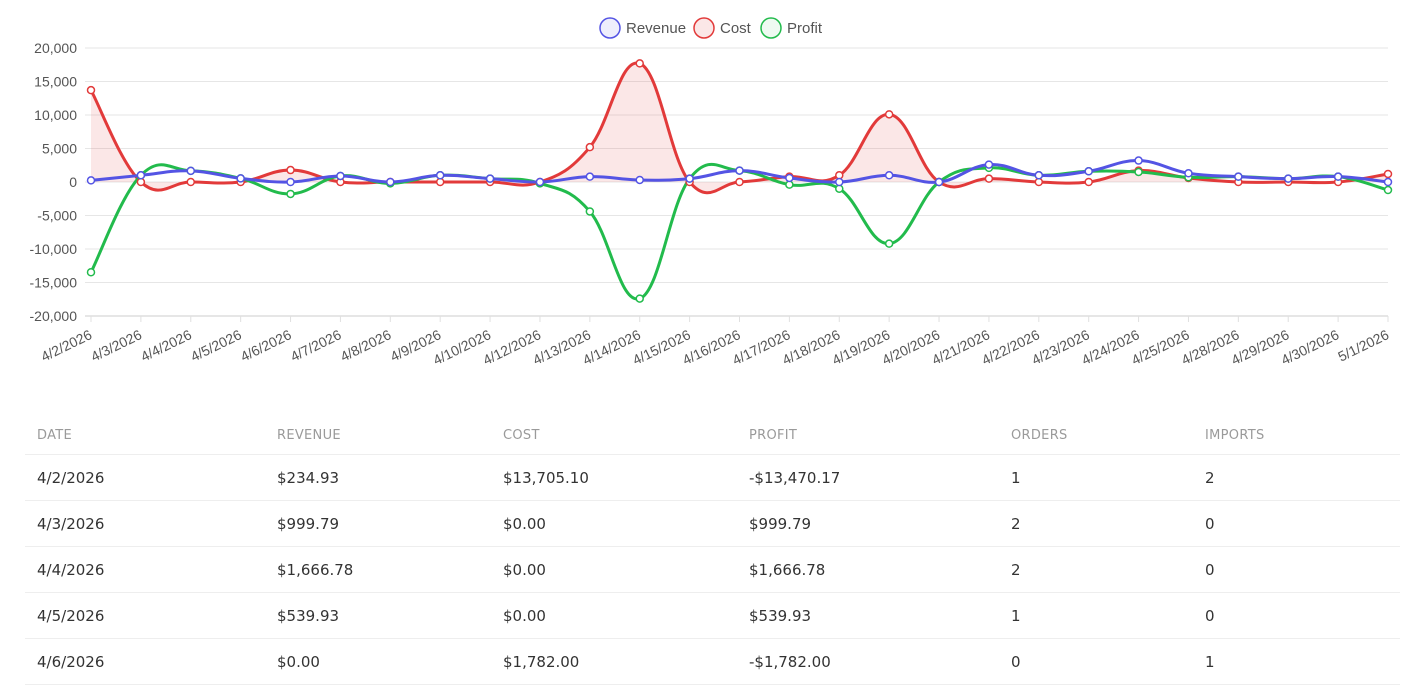 Image resolution: width=1416 pixels, height=685 pixels. What do you see at coordinates (54, 316) in the screenshot?
I see `y-tick-label: -20,000` at bounding box center [54, 316].